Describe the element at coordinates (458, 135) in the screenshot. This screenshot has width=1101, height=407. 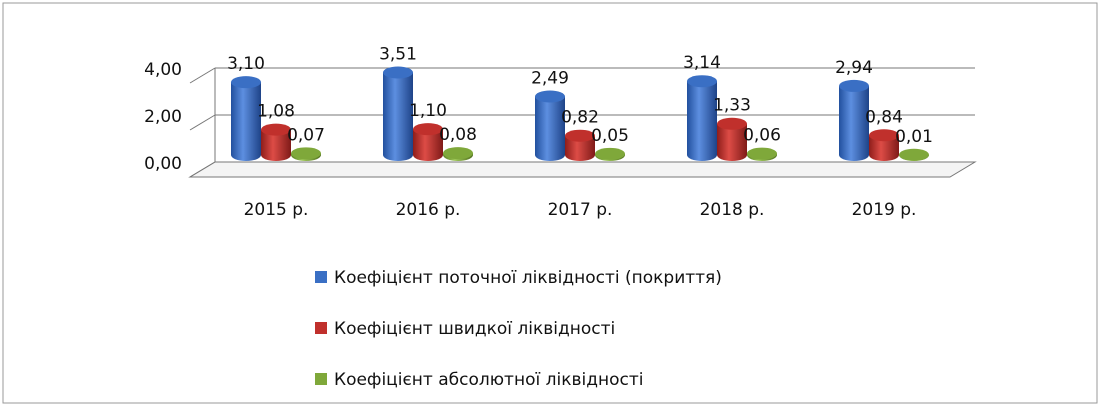
I see `value-label: 0,08` at that location.